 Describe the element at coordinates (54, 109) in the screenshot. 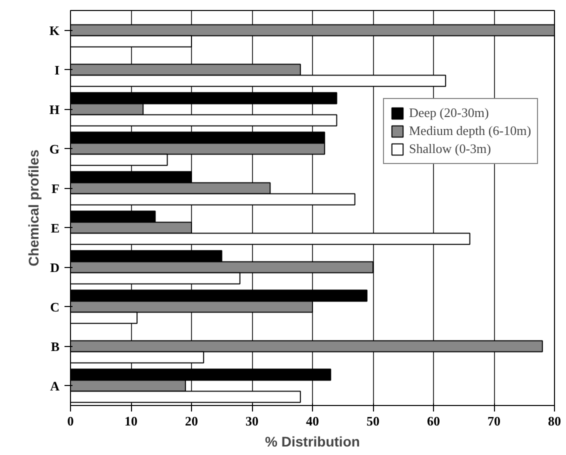

I see `y-tick-label: H` at that location.